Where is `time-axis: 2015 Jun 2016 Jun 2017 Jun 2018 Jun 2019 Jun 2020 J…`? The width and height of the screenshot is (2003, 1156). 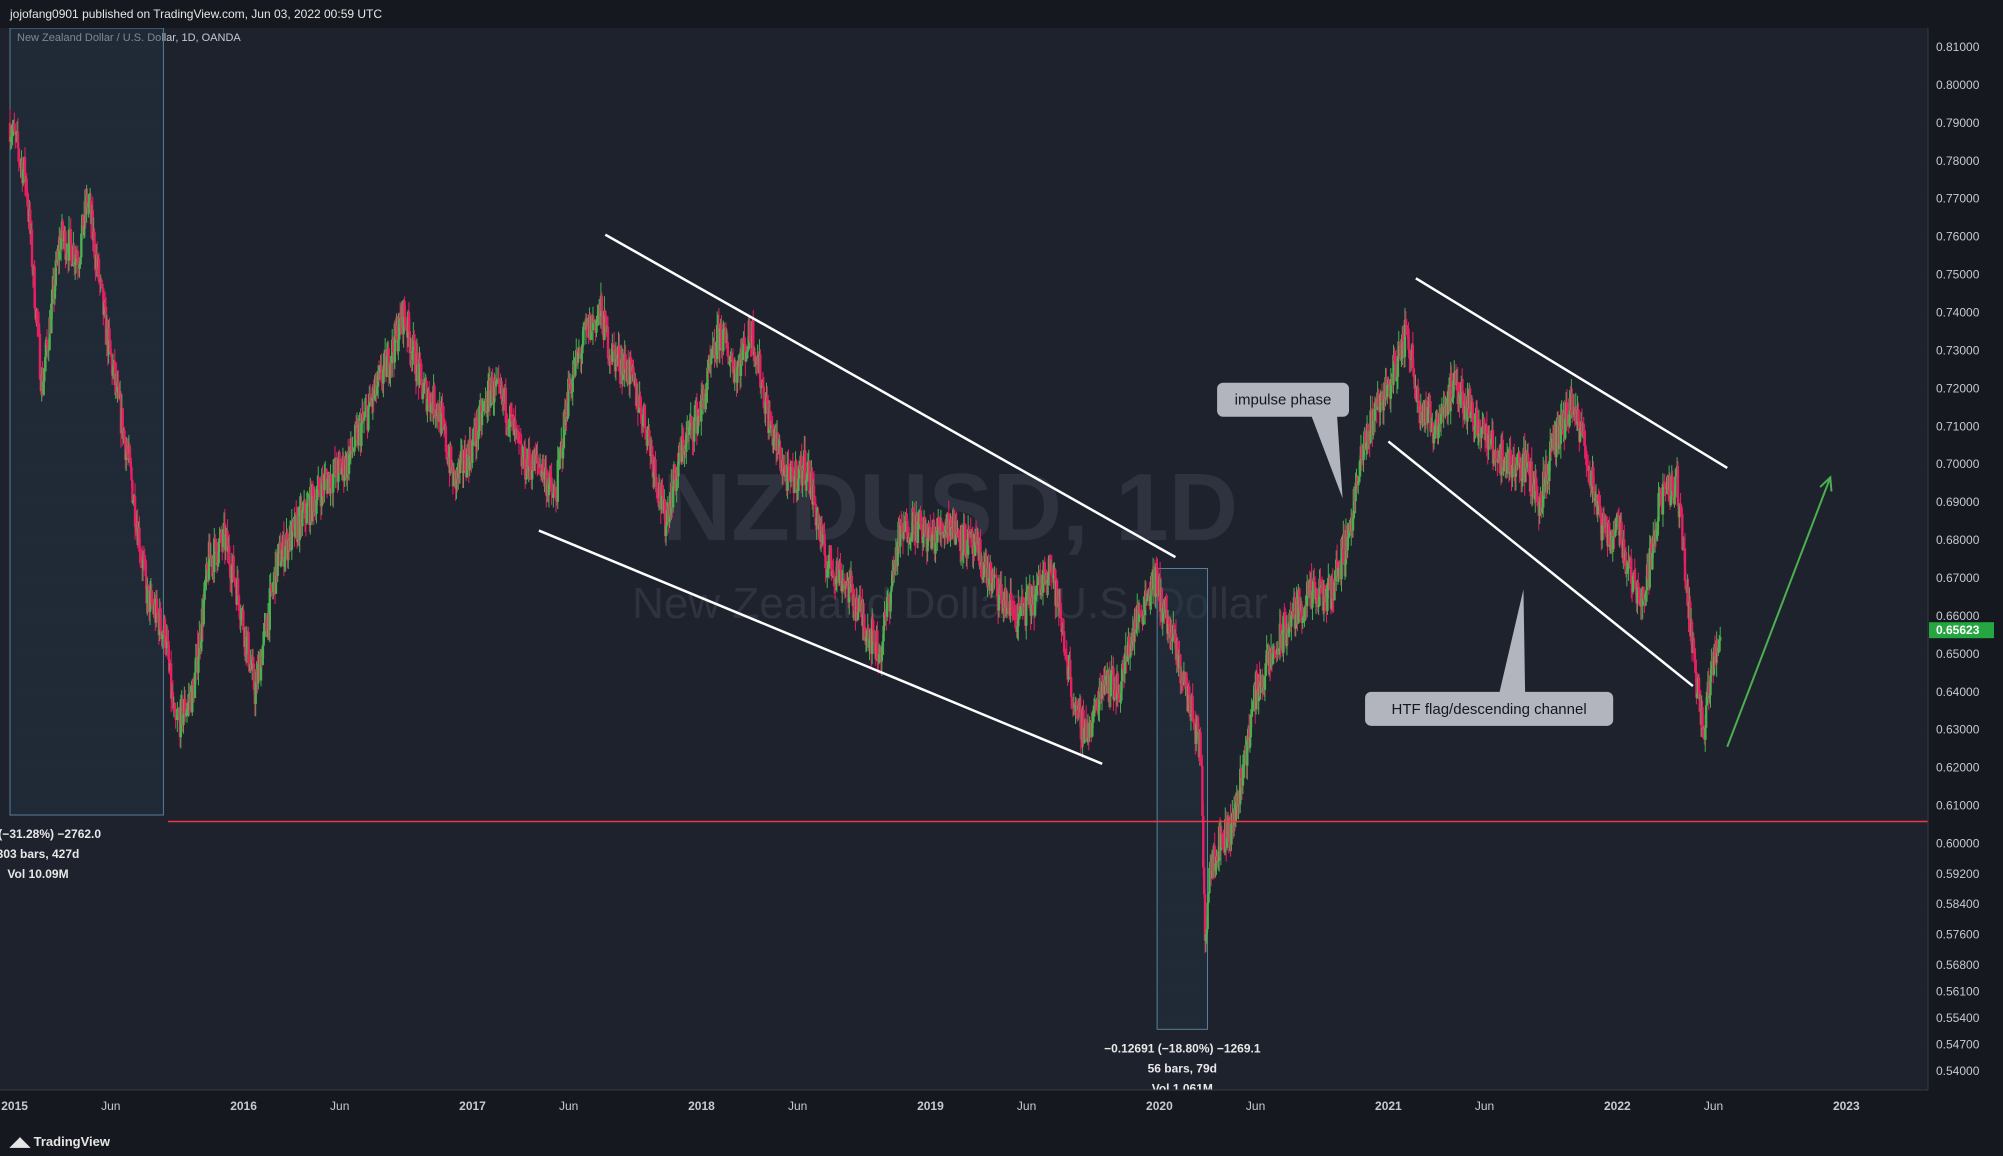 time-axis: 2015 Jun 2016 Jun 2017 Jun 2018 Jun 2019 Jun 2020 J… is located at coordinates (964, 1108).